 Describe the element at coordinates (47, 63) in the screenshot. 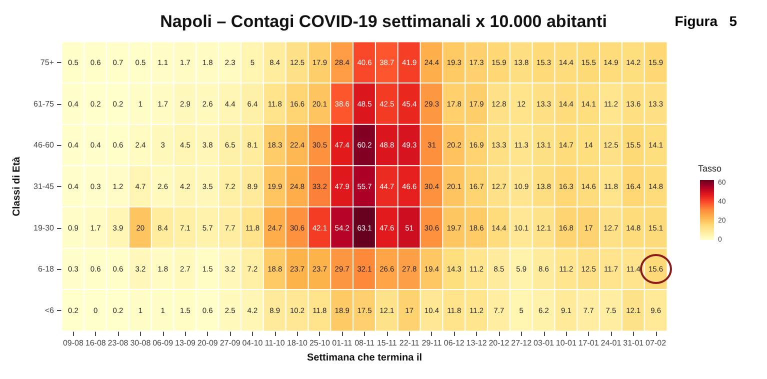

I see `y-tick-label: 75+` at that location.